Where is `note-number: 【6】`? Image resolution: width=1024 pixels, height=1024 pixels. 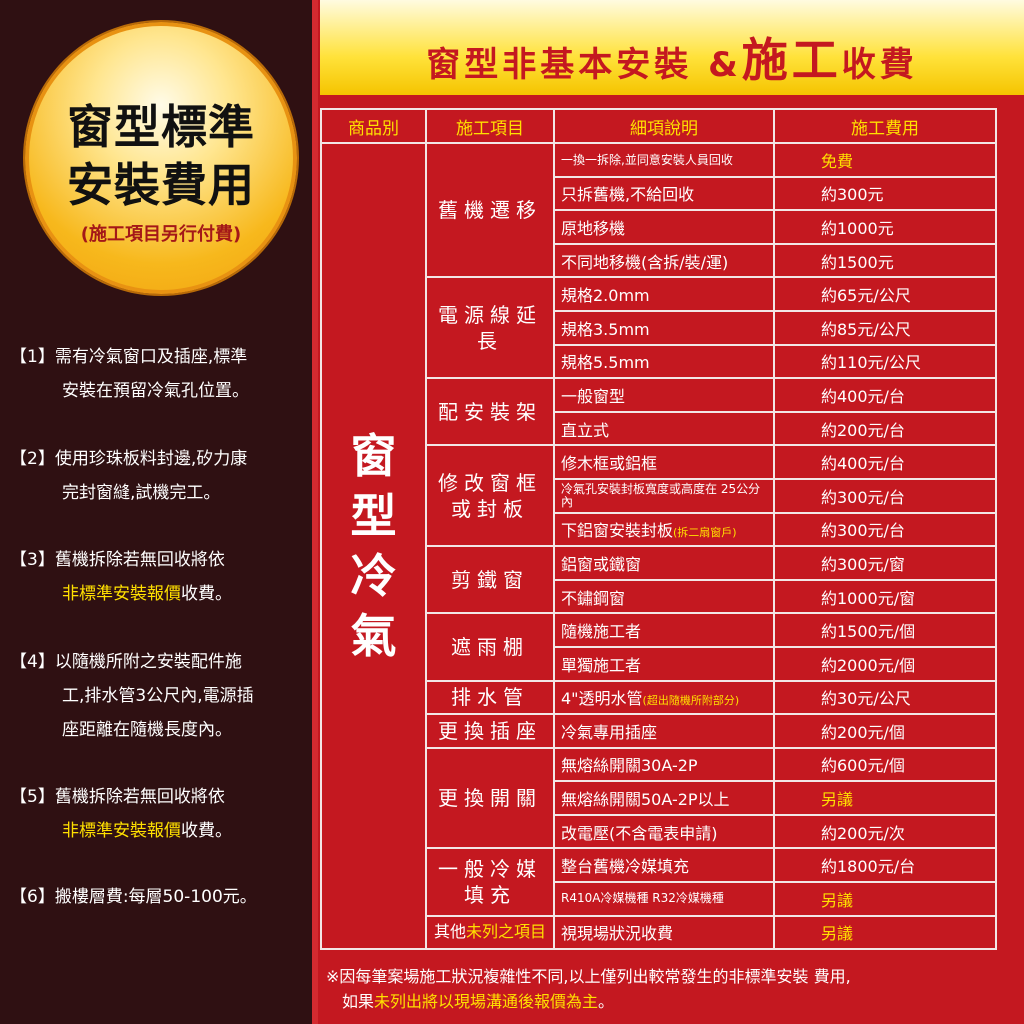
note-number: 【6】 is located at coordinates (32, 897).